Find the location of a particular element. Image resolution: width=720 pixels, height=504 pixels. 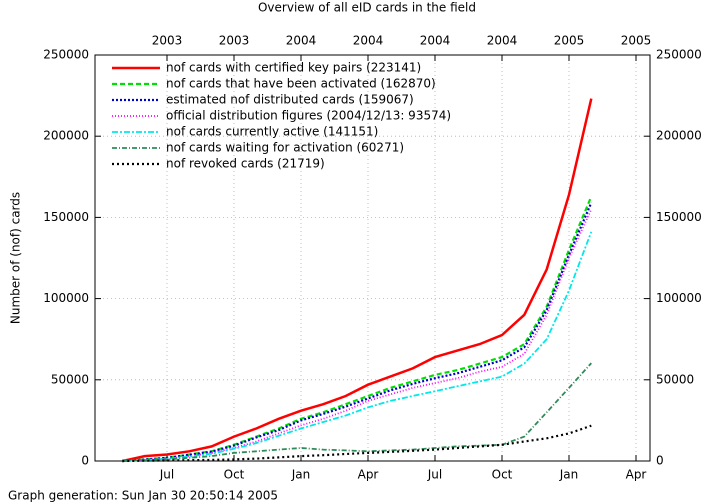

y2-tick-label: 100000 is located at coordinates (679, 298).